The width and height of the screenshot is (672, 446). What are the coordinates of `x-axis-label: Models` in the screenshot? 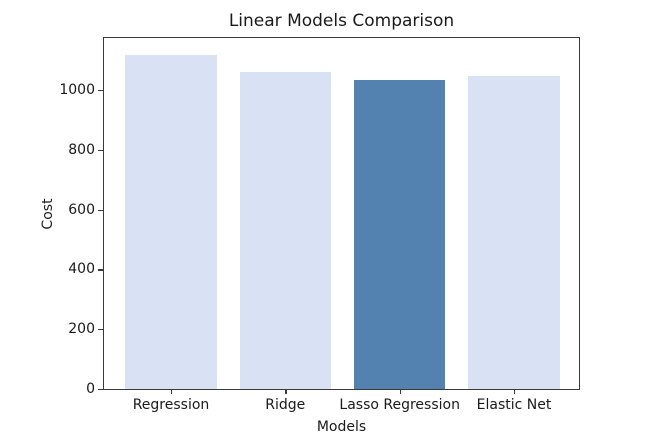 It's located at (341, 427).